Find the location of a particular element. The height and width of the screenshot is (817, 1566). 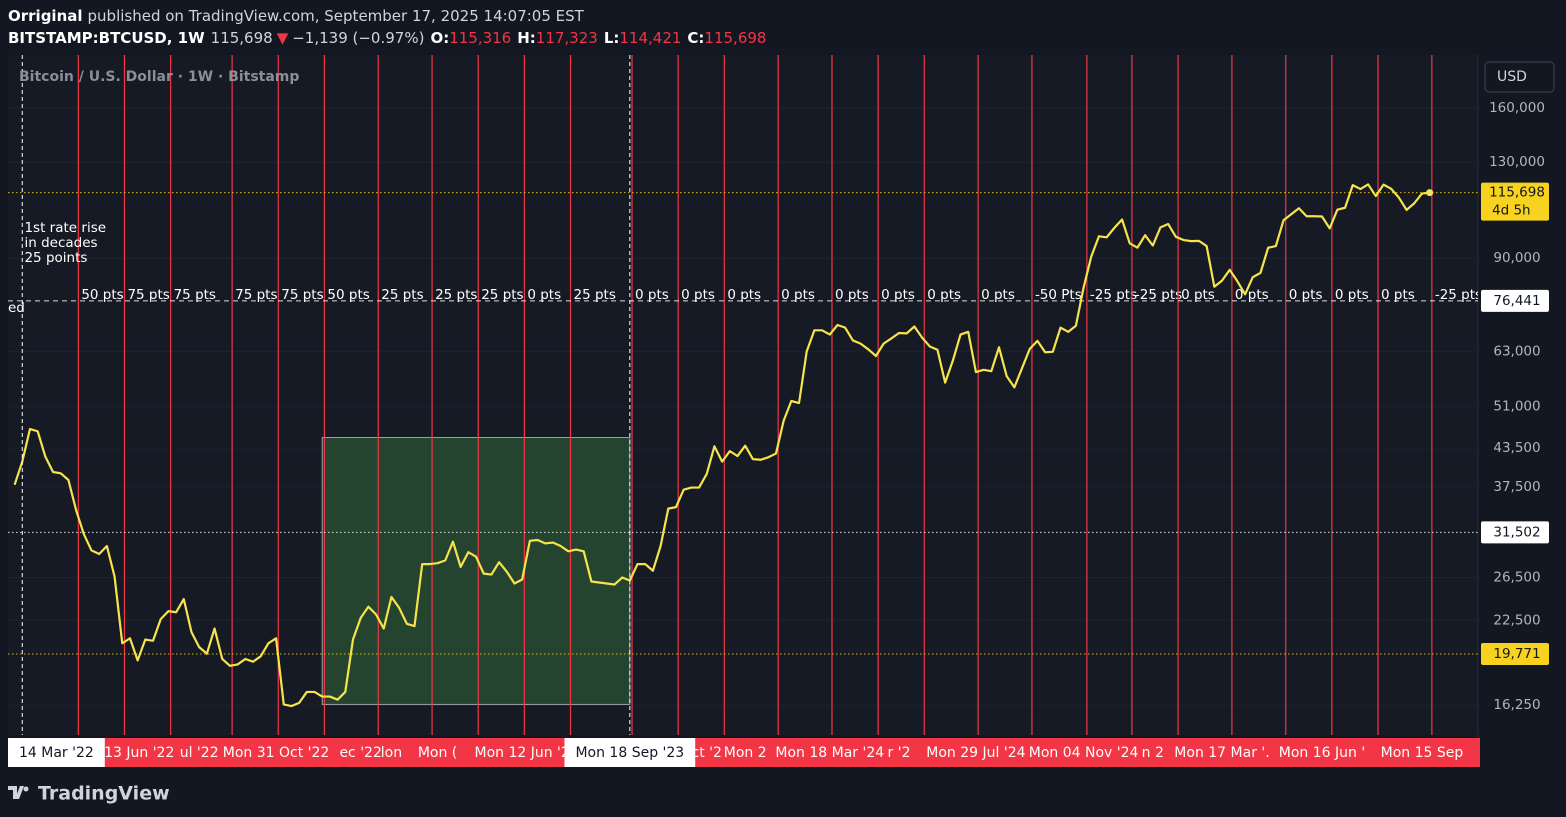

y-tick-label: 160,000 is located at coordinates (1517, 108).